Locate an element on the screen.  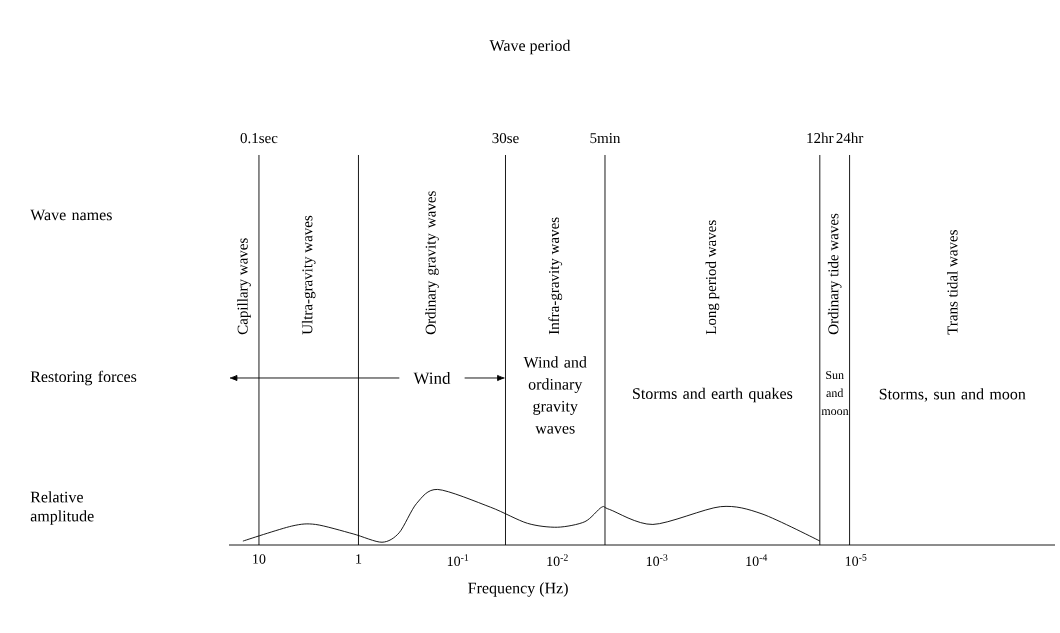
text: Relative amplitude is located at coordinates (62, 508).